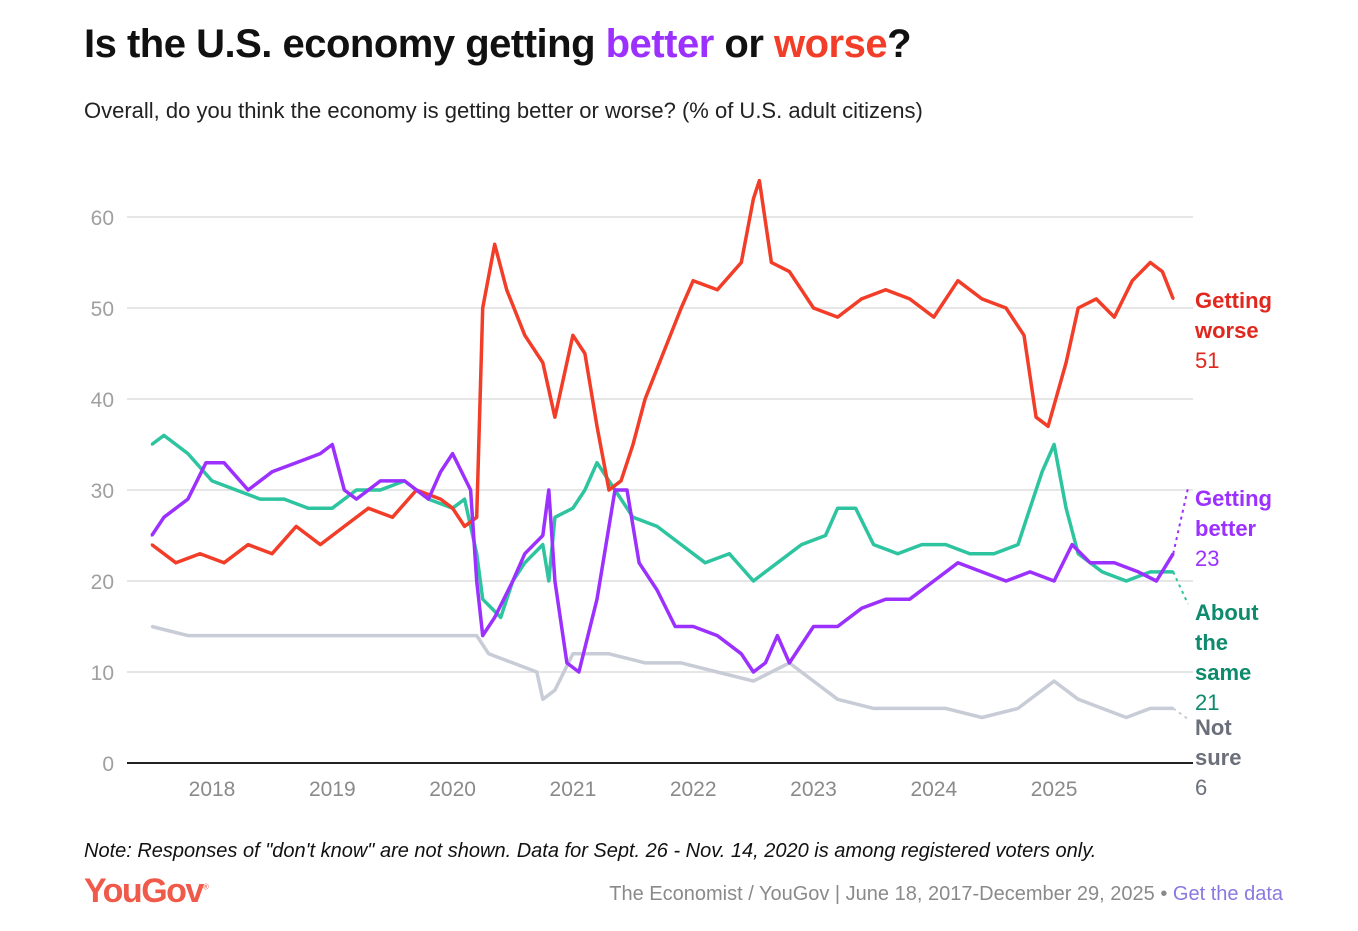 The image size is (1358, 931). I want to click on yougov-logo: YouGov®, so click(146, 891).